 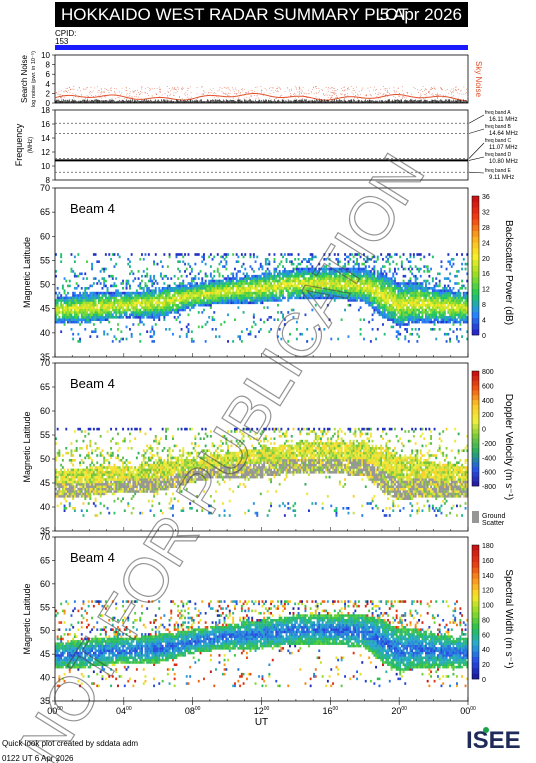 What do you see at coordinates (476, 150) in the screenshot?
I see `freq-band-pointer` at bounding box center [476, 150].